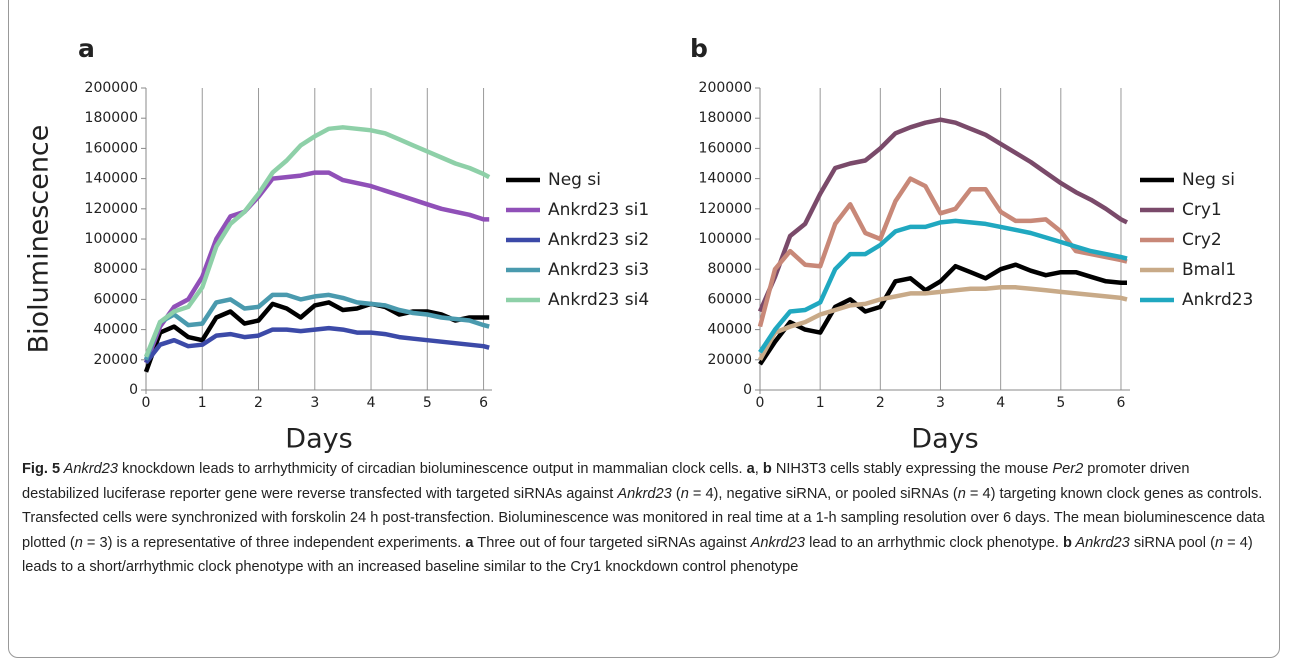 The width and height of the screenshot is (1290, 666). Describe the element at coordinates (1172, 542) in the screenshot. I see `caption-text: siRNA pool (` at that location.